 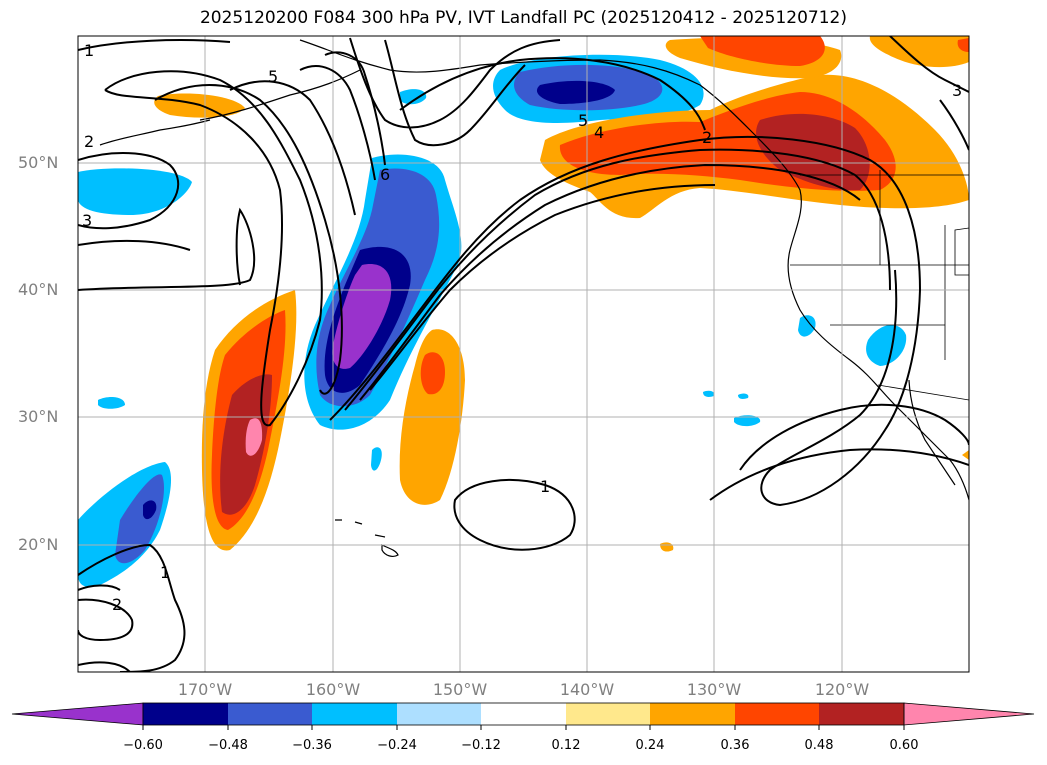 What do you see at coordinates (38, 416) in the screenshot?
I see `lat-label: 30°N` at bounding box center [38, 416].